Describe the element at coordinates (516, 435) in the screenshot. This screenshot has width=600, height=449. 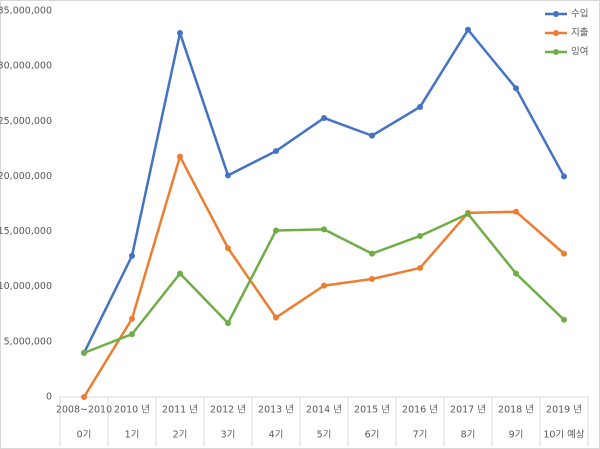
I see `x-group-label: 9기` at that location.